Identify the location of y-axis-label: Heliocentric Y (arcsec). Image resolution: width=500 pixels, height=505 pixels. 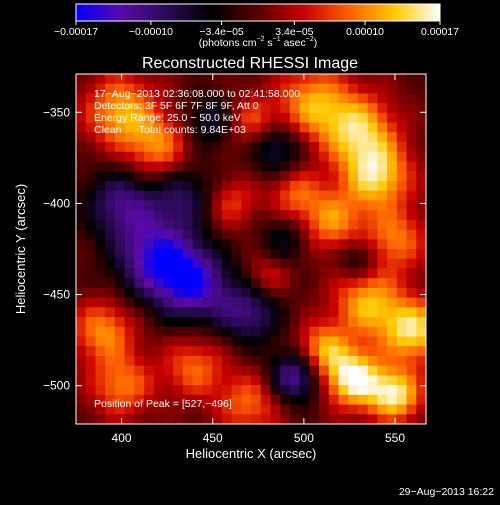
(20, 249).